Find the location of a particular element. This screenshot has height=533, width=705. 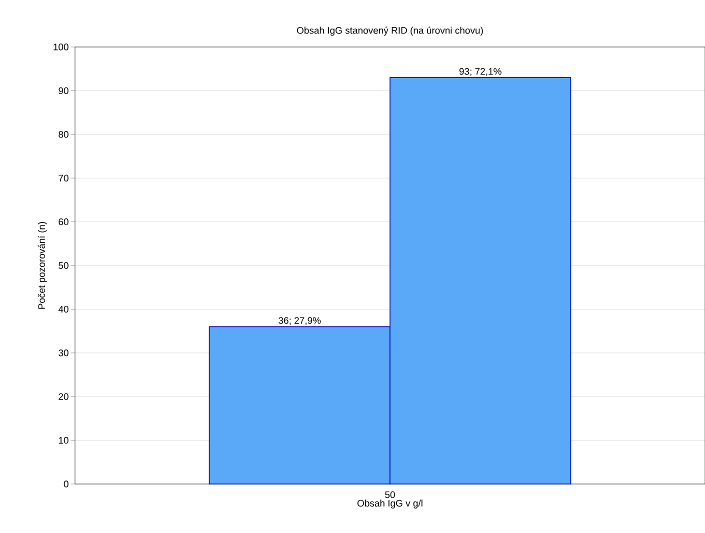

y-tick-label: 0 is located at coordinates (66, 484).